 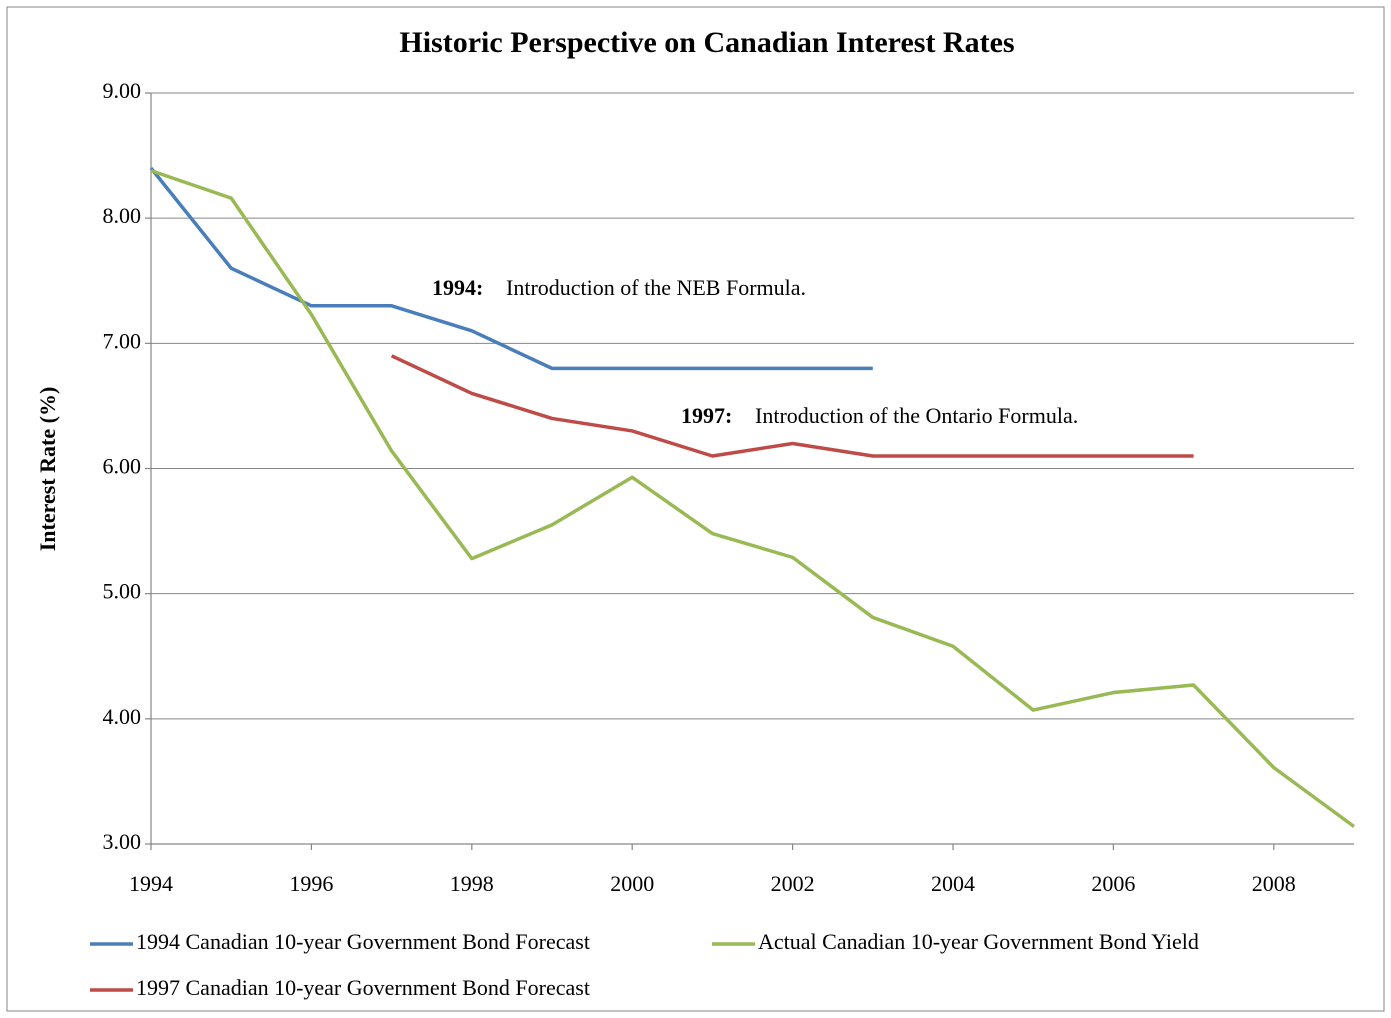 I want to click on x-tick-label: 1998, so click(x=472, y=883).